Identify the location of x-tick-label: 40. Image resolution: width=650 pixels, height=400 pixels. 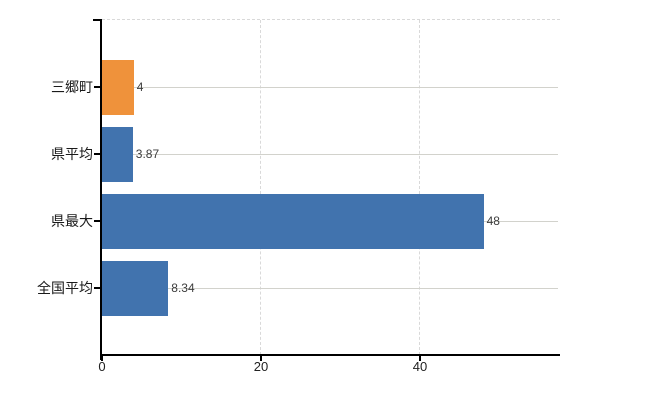
(420, 366).